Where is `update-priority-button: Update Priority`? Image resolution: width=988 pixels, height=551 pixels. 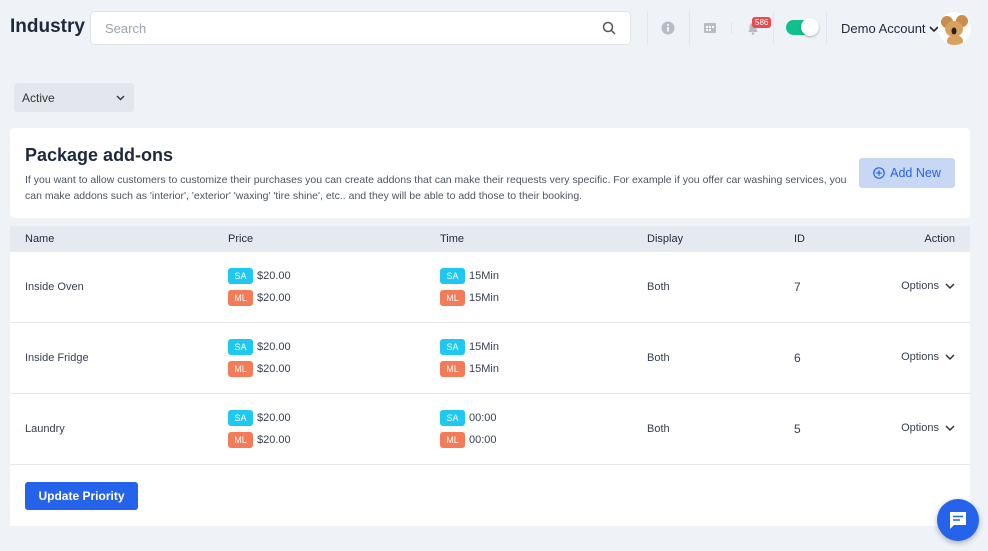 update-priority-button: Update Priority is located at coordinates (81, 496).